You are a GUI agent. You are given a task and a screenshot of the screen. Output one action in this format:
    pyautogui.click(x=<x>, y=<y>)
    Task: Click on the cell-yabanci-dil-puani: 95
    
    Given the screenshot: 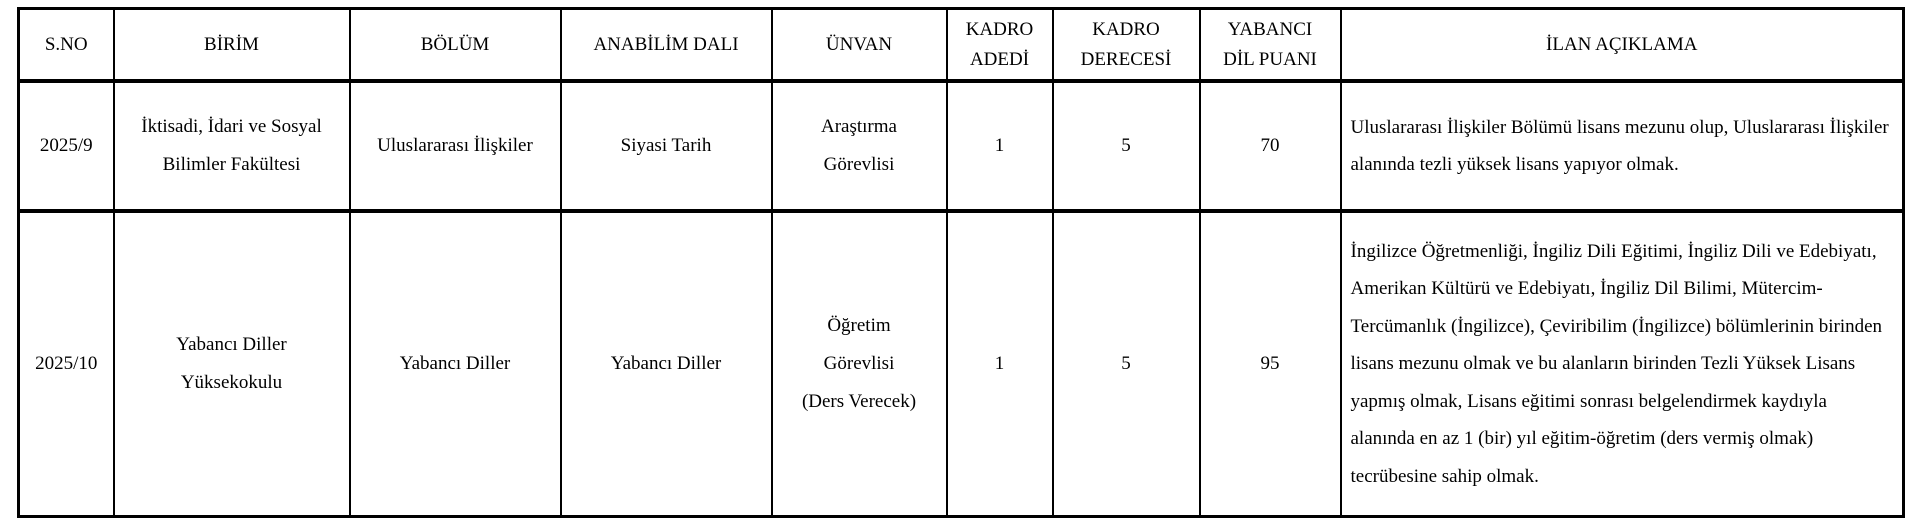 What is the action you would take?
    pyautogui.click(x=1270, y=364)
    